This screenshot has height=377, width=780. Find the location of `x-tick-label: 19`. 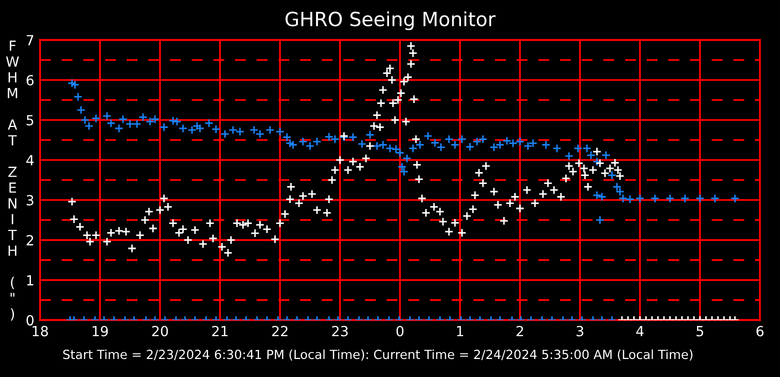

x-tick-label: 19 is located at coordinates (100, 331).